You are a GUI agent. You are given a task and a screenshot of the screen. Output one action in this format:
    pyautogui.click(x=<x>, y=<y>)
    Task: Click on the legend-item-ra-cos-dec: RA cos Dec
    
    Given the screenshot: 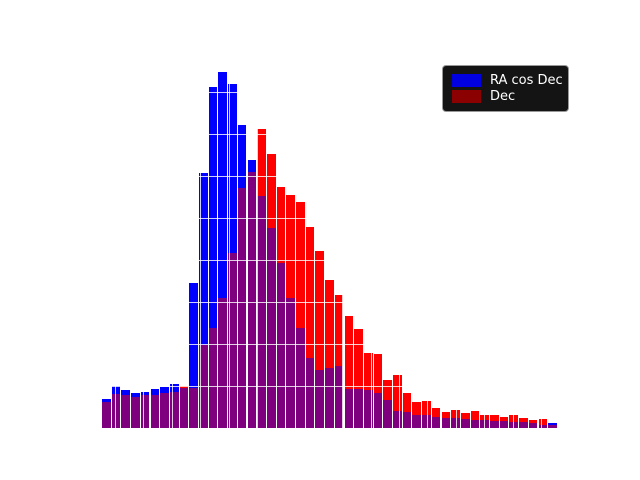 What is the action you would take?
    pyautogui.click(x=507, y=80)
    